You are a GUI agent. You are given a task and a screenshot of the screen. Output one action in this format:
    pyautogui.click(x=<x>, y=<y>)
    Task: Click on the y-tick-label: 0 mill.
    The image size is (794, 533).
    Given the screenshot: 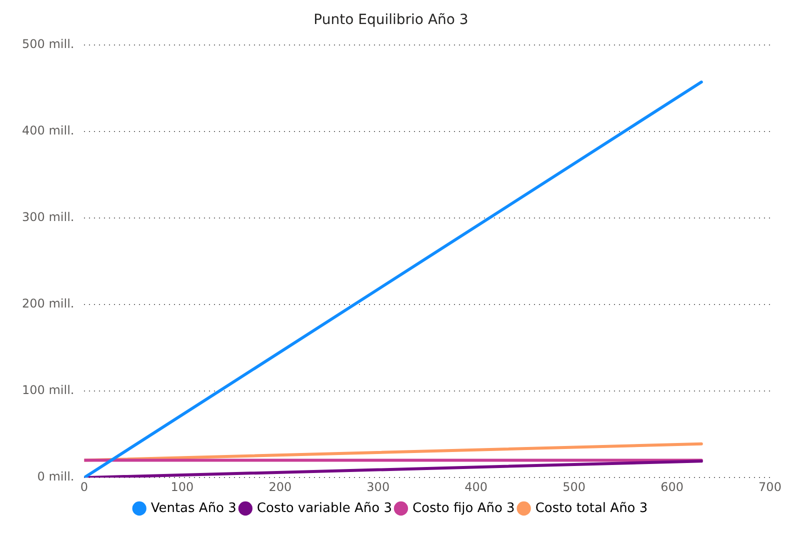 What is the action you would take?
    pyautogui.click(x=55, y=477)
    